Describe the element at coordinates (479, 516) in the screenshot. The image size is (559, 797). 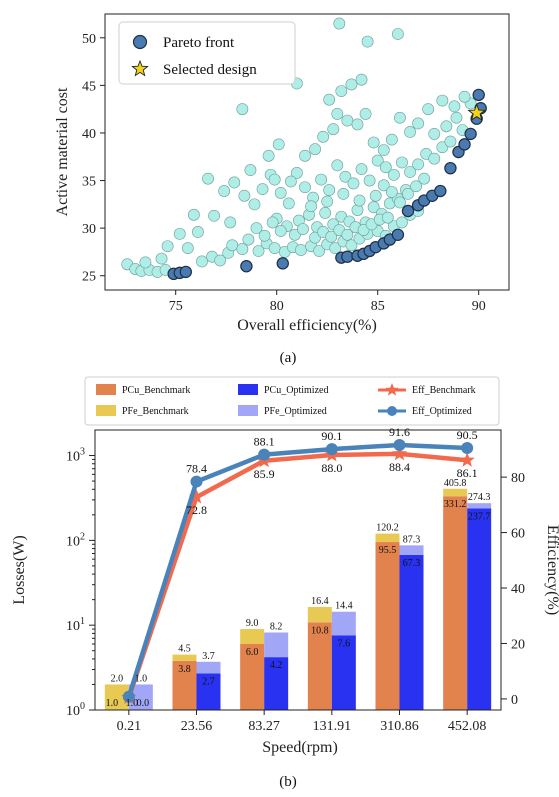
I see `pcu-value-label: 237.7` at that location.